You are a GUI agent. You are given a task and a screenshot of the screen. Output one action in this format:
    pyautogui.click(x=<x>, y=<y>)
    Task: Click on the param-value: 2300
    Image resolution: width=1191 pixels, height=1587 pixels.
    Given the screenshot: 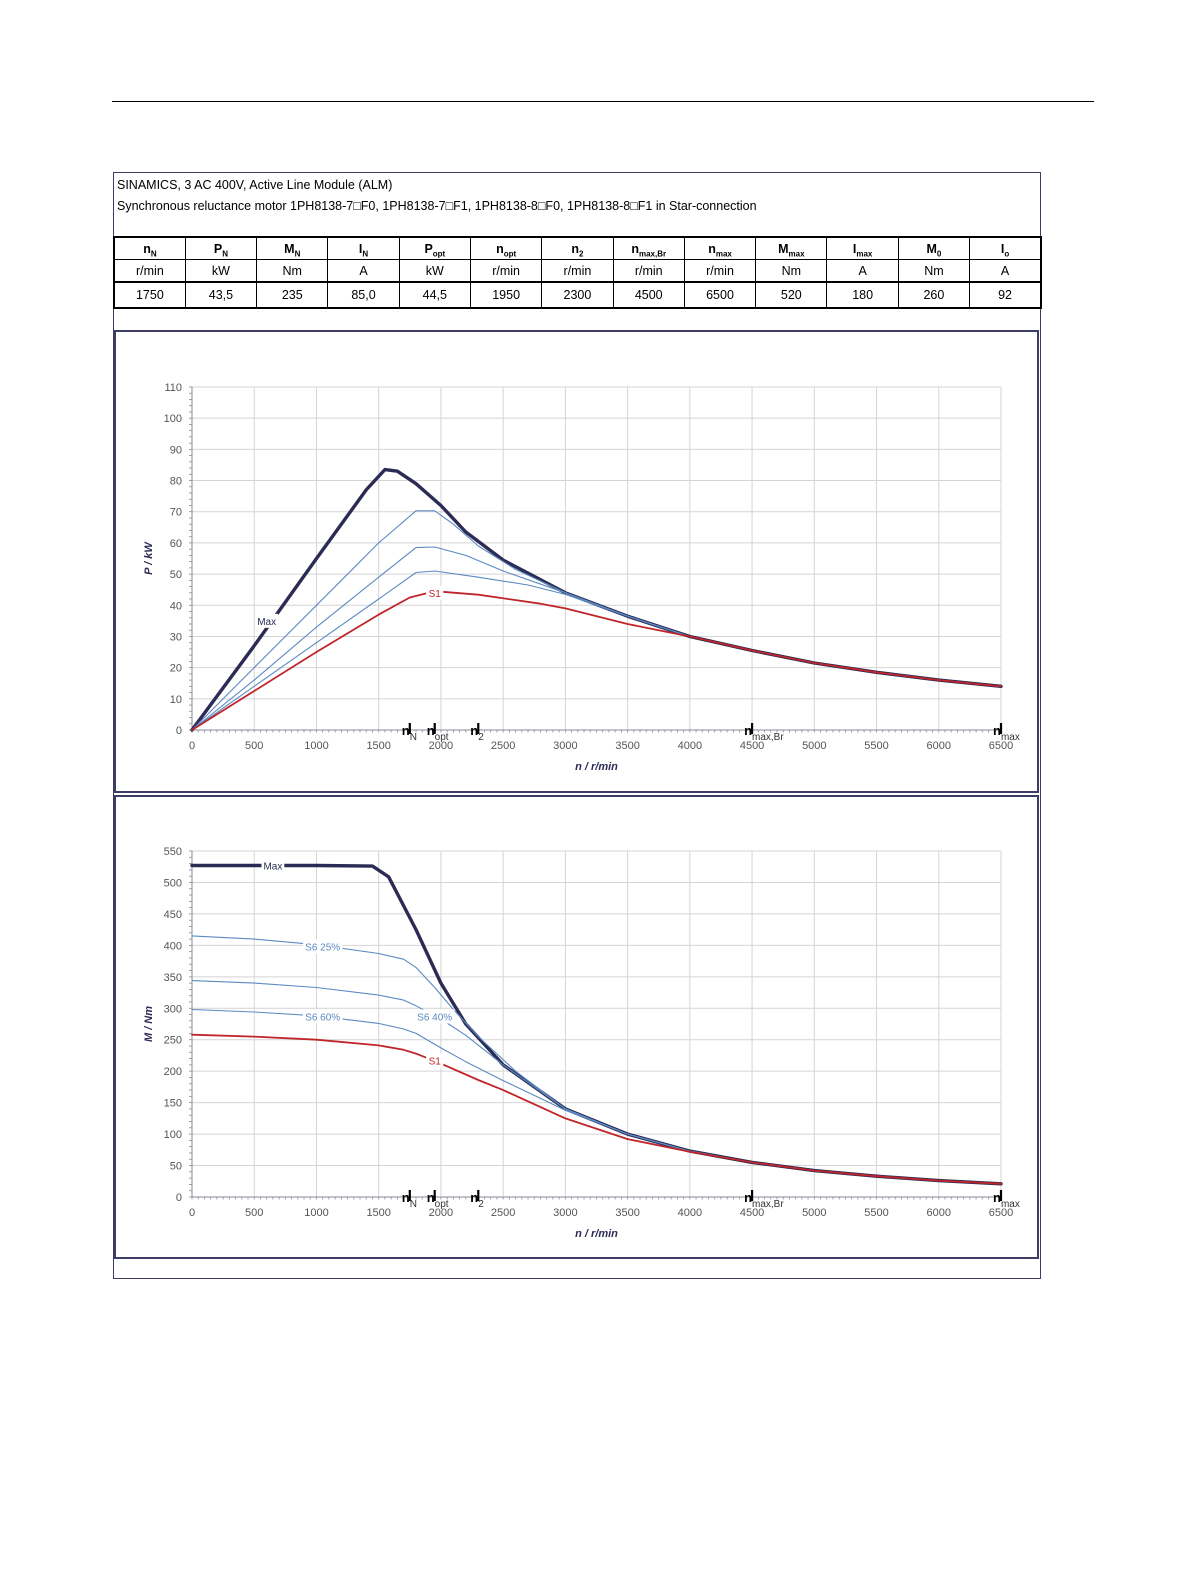 What is the action you would take?
    pyautogui.click(x=577, y=295)
    